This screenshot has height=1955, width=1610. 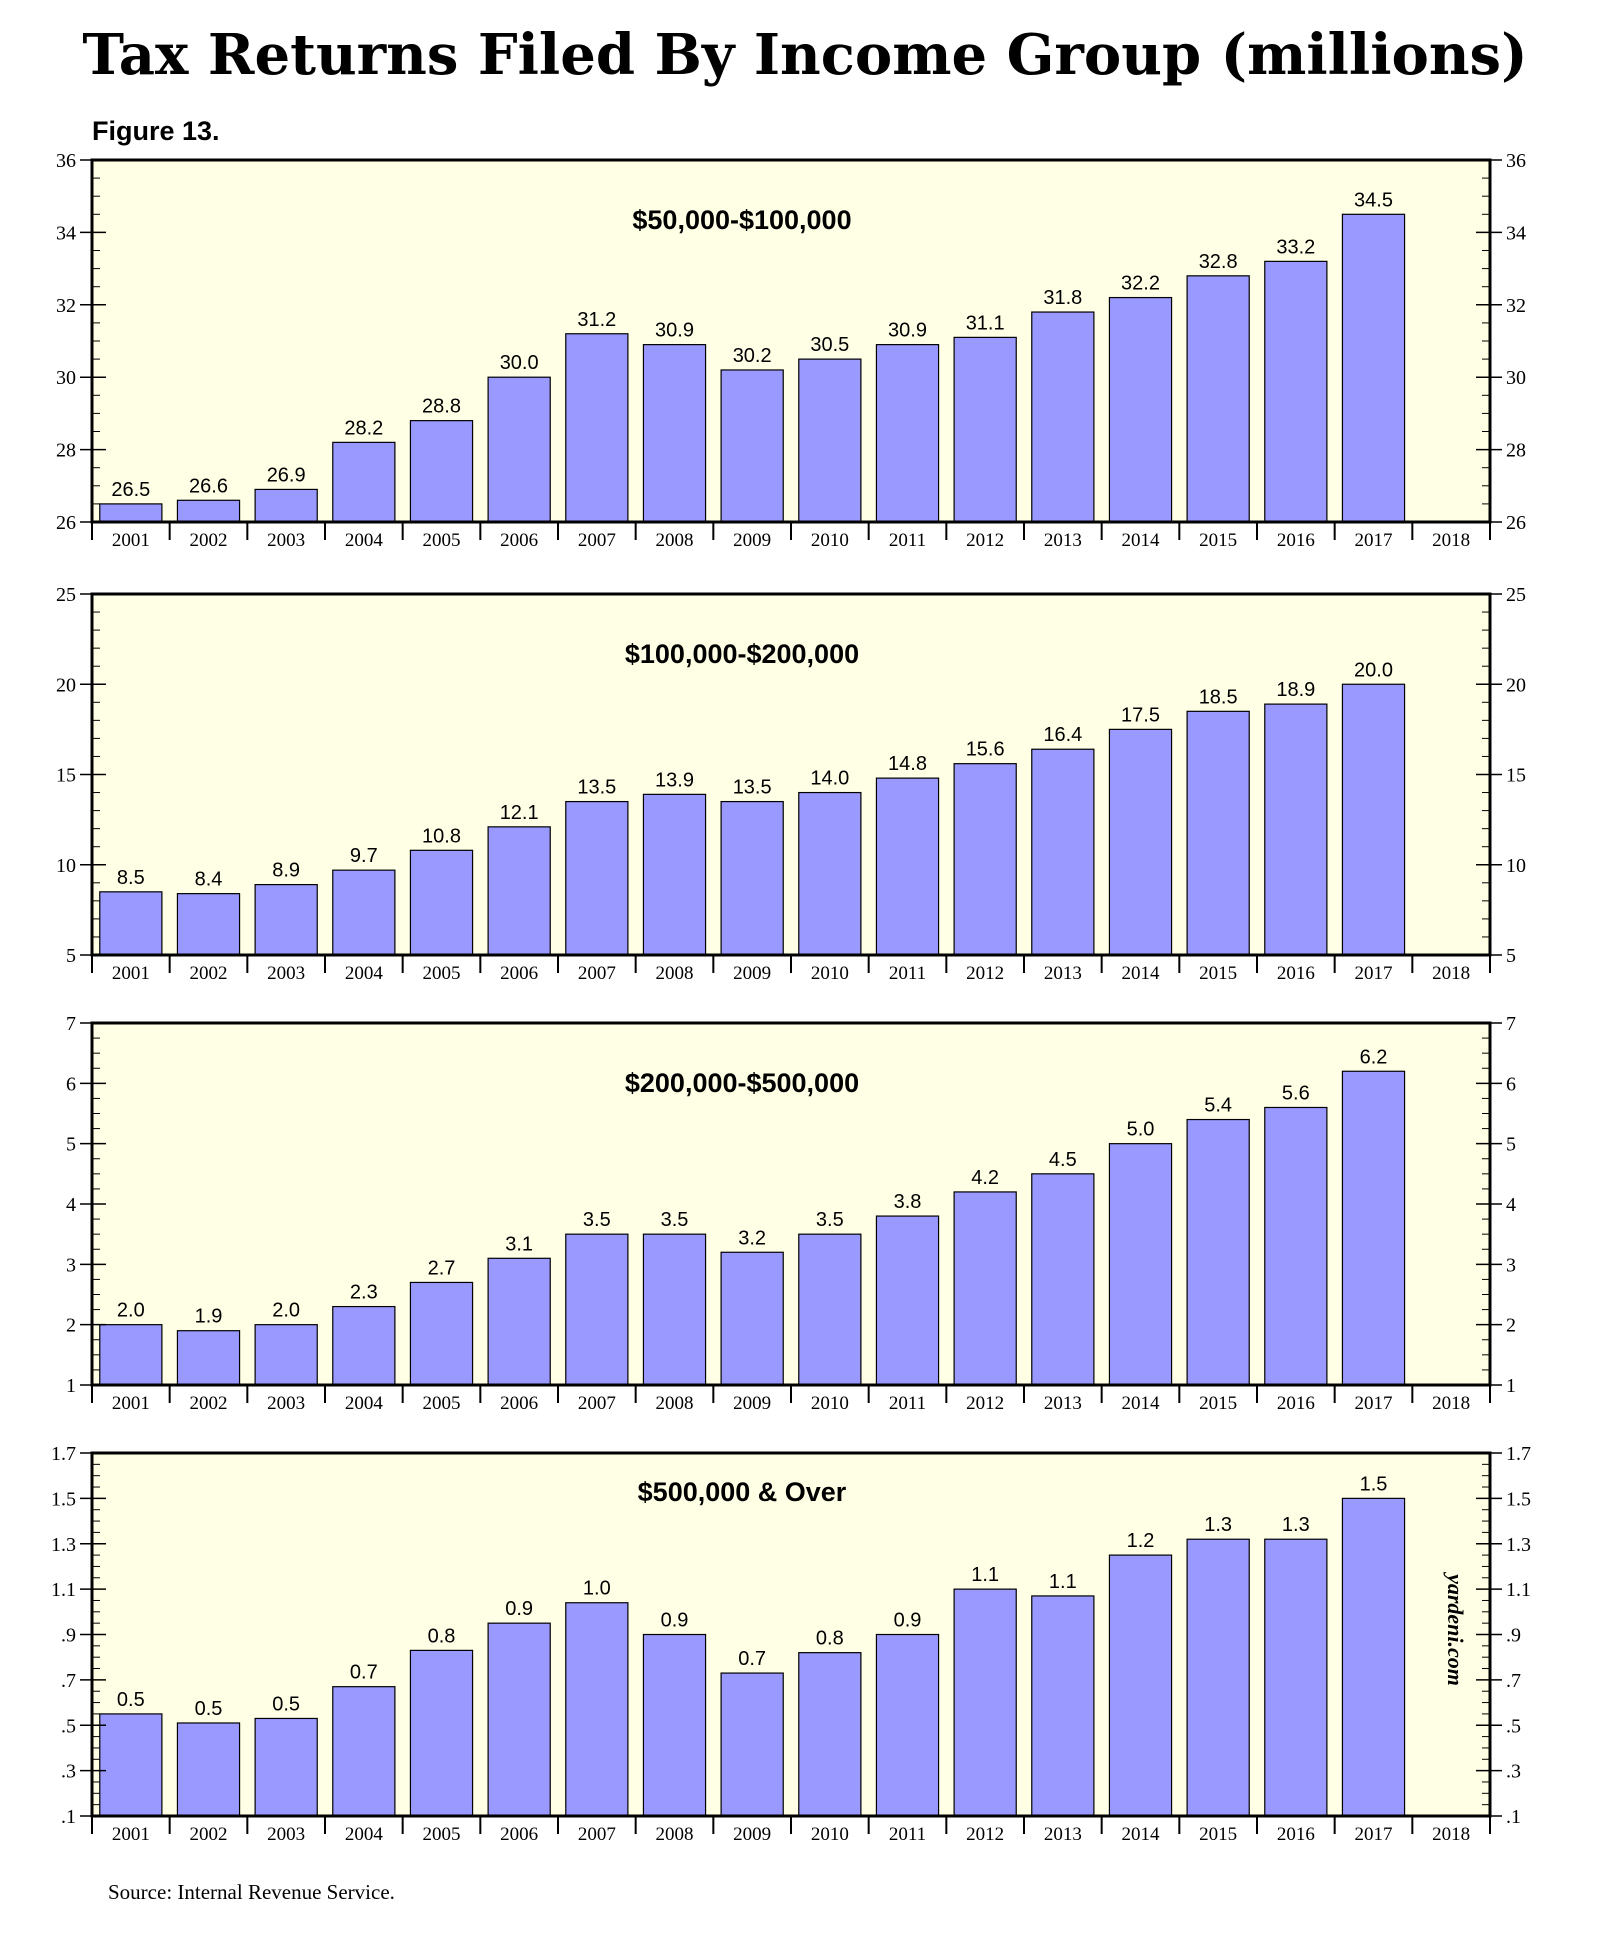 What do you see at coordinates (1516, 685) in the screenshot?
I see `y-tick-label-right: 20` at bounding box center [1516, 685].